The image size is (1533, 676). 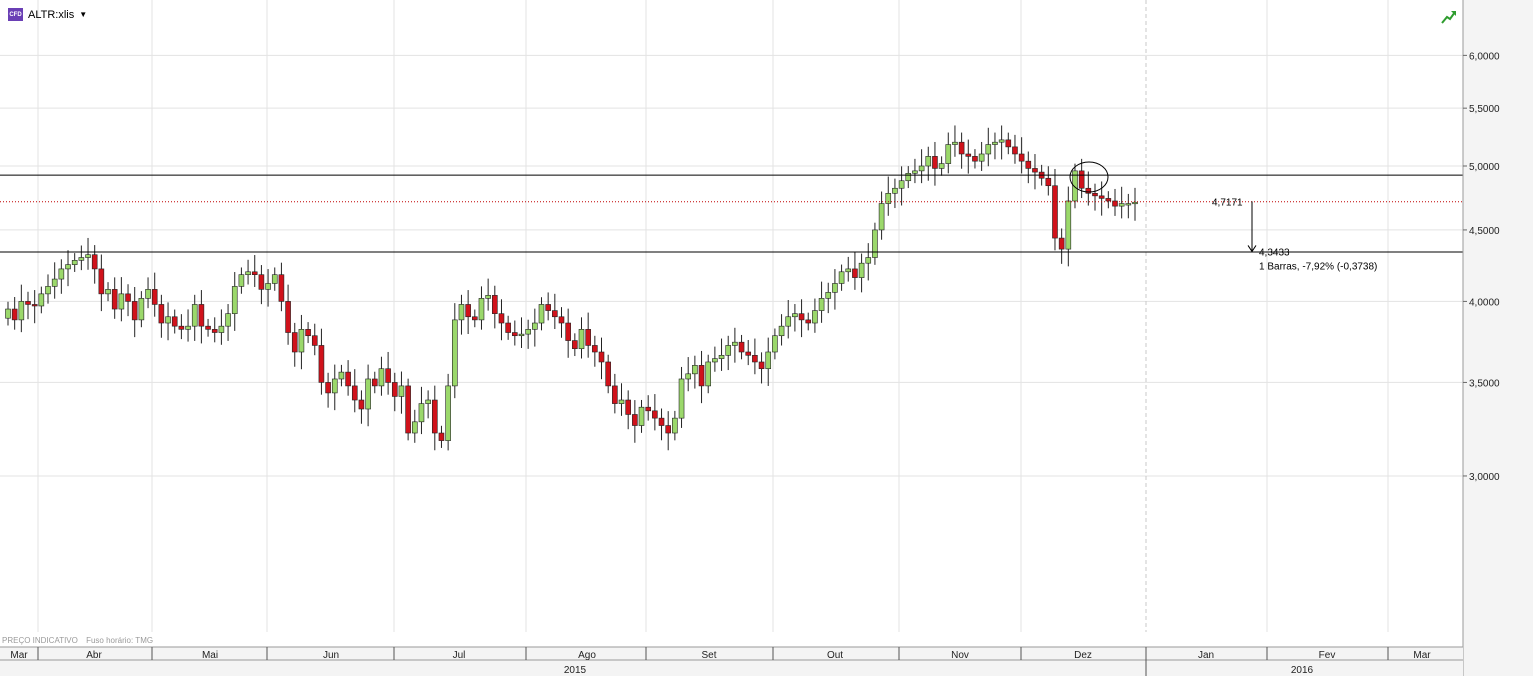 What do you see at coordinates (575, 670) in the screenshot?
I see `year-label: 2015` at bounding box center [575, 670].